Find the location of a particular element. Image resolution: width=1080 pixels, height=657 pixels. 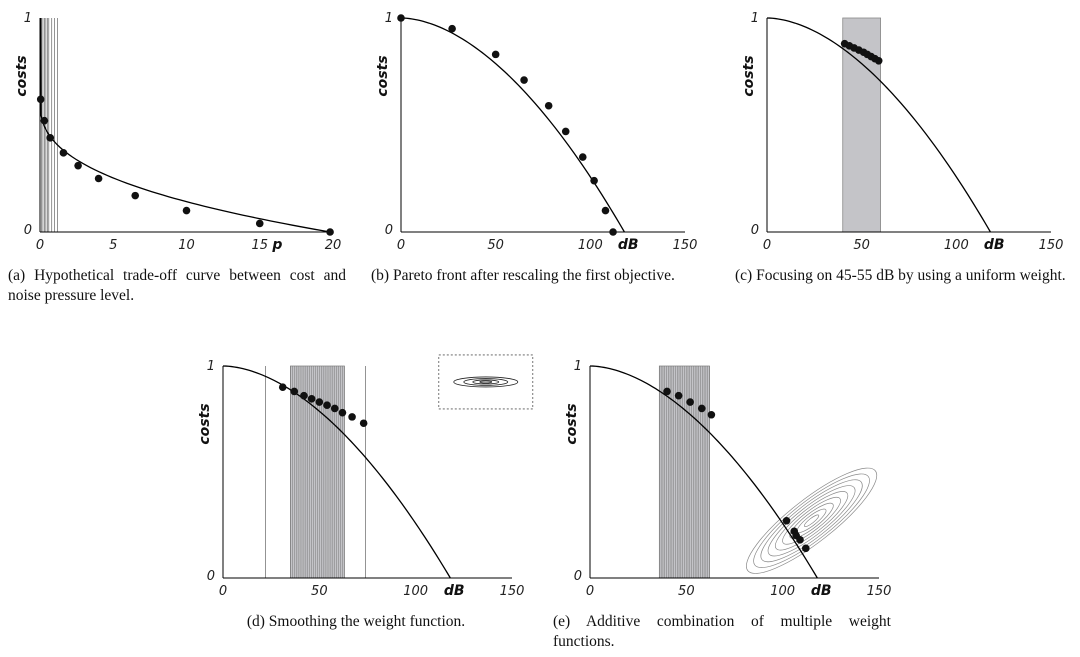

chart-a: 0 5 10 15 20 0 1 p costs is located at coordinates (177, 132).